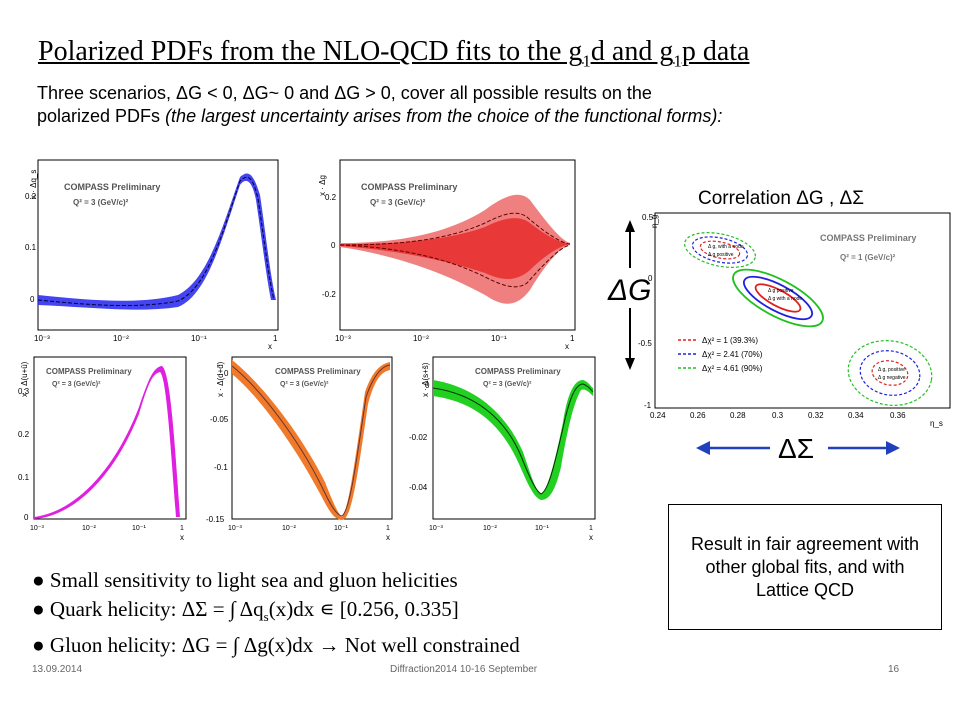  Describe the element at coordinates (936, 423) in the screenshot. I see `corr-x-axis: η_s` at that location.